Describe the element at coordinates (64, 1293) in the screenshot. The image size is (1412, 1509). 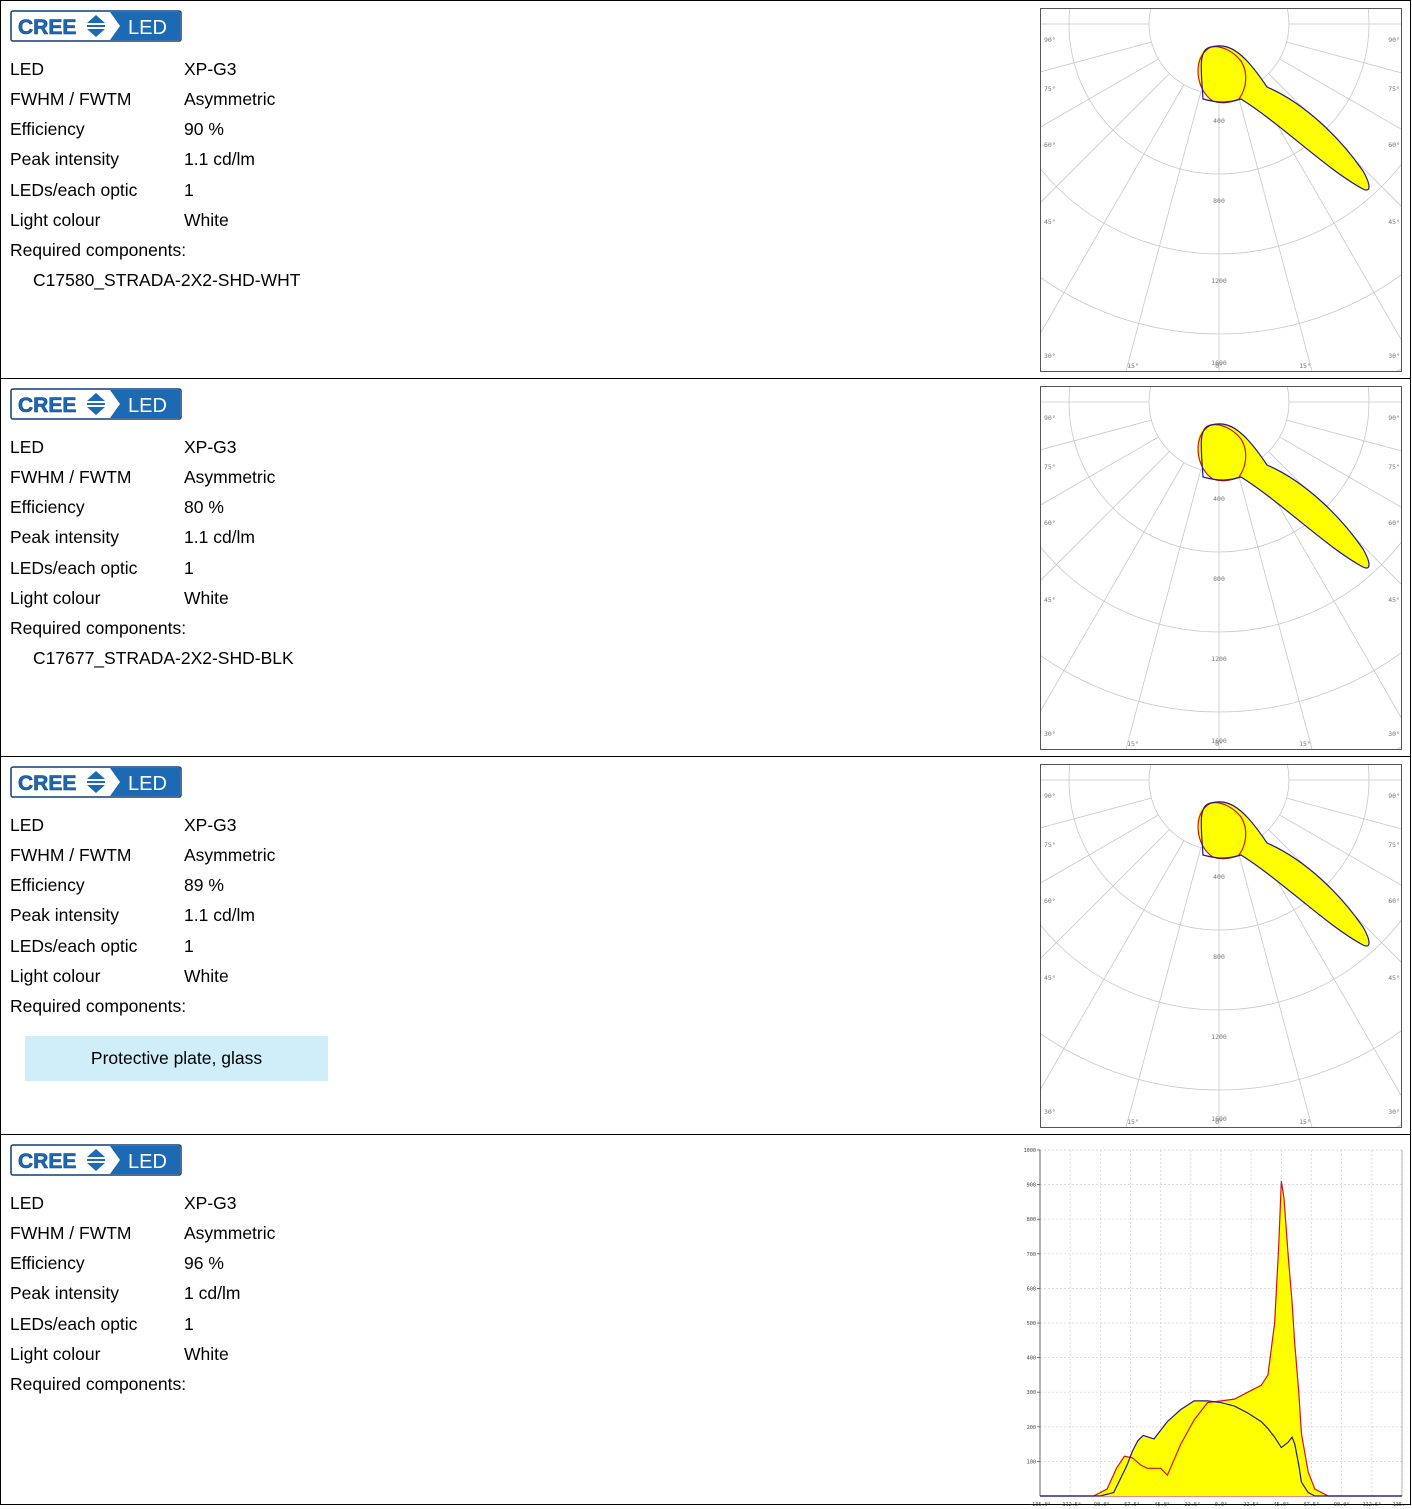
I see `peak-intensity-label: Peak intensity` at that location.